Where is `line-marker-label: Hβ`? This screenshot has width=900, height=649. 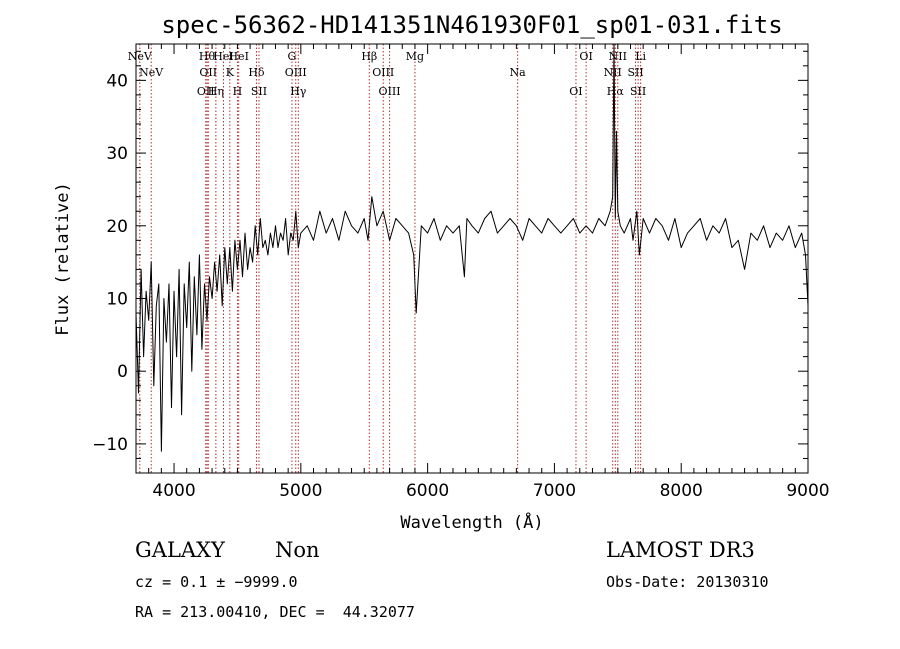 line-marker-label: Hβ is located at coordinates (369, 56).